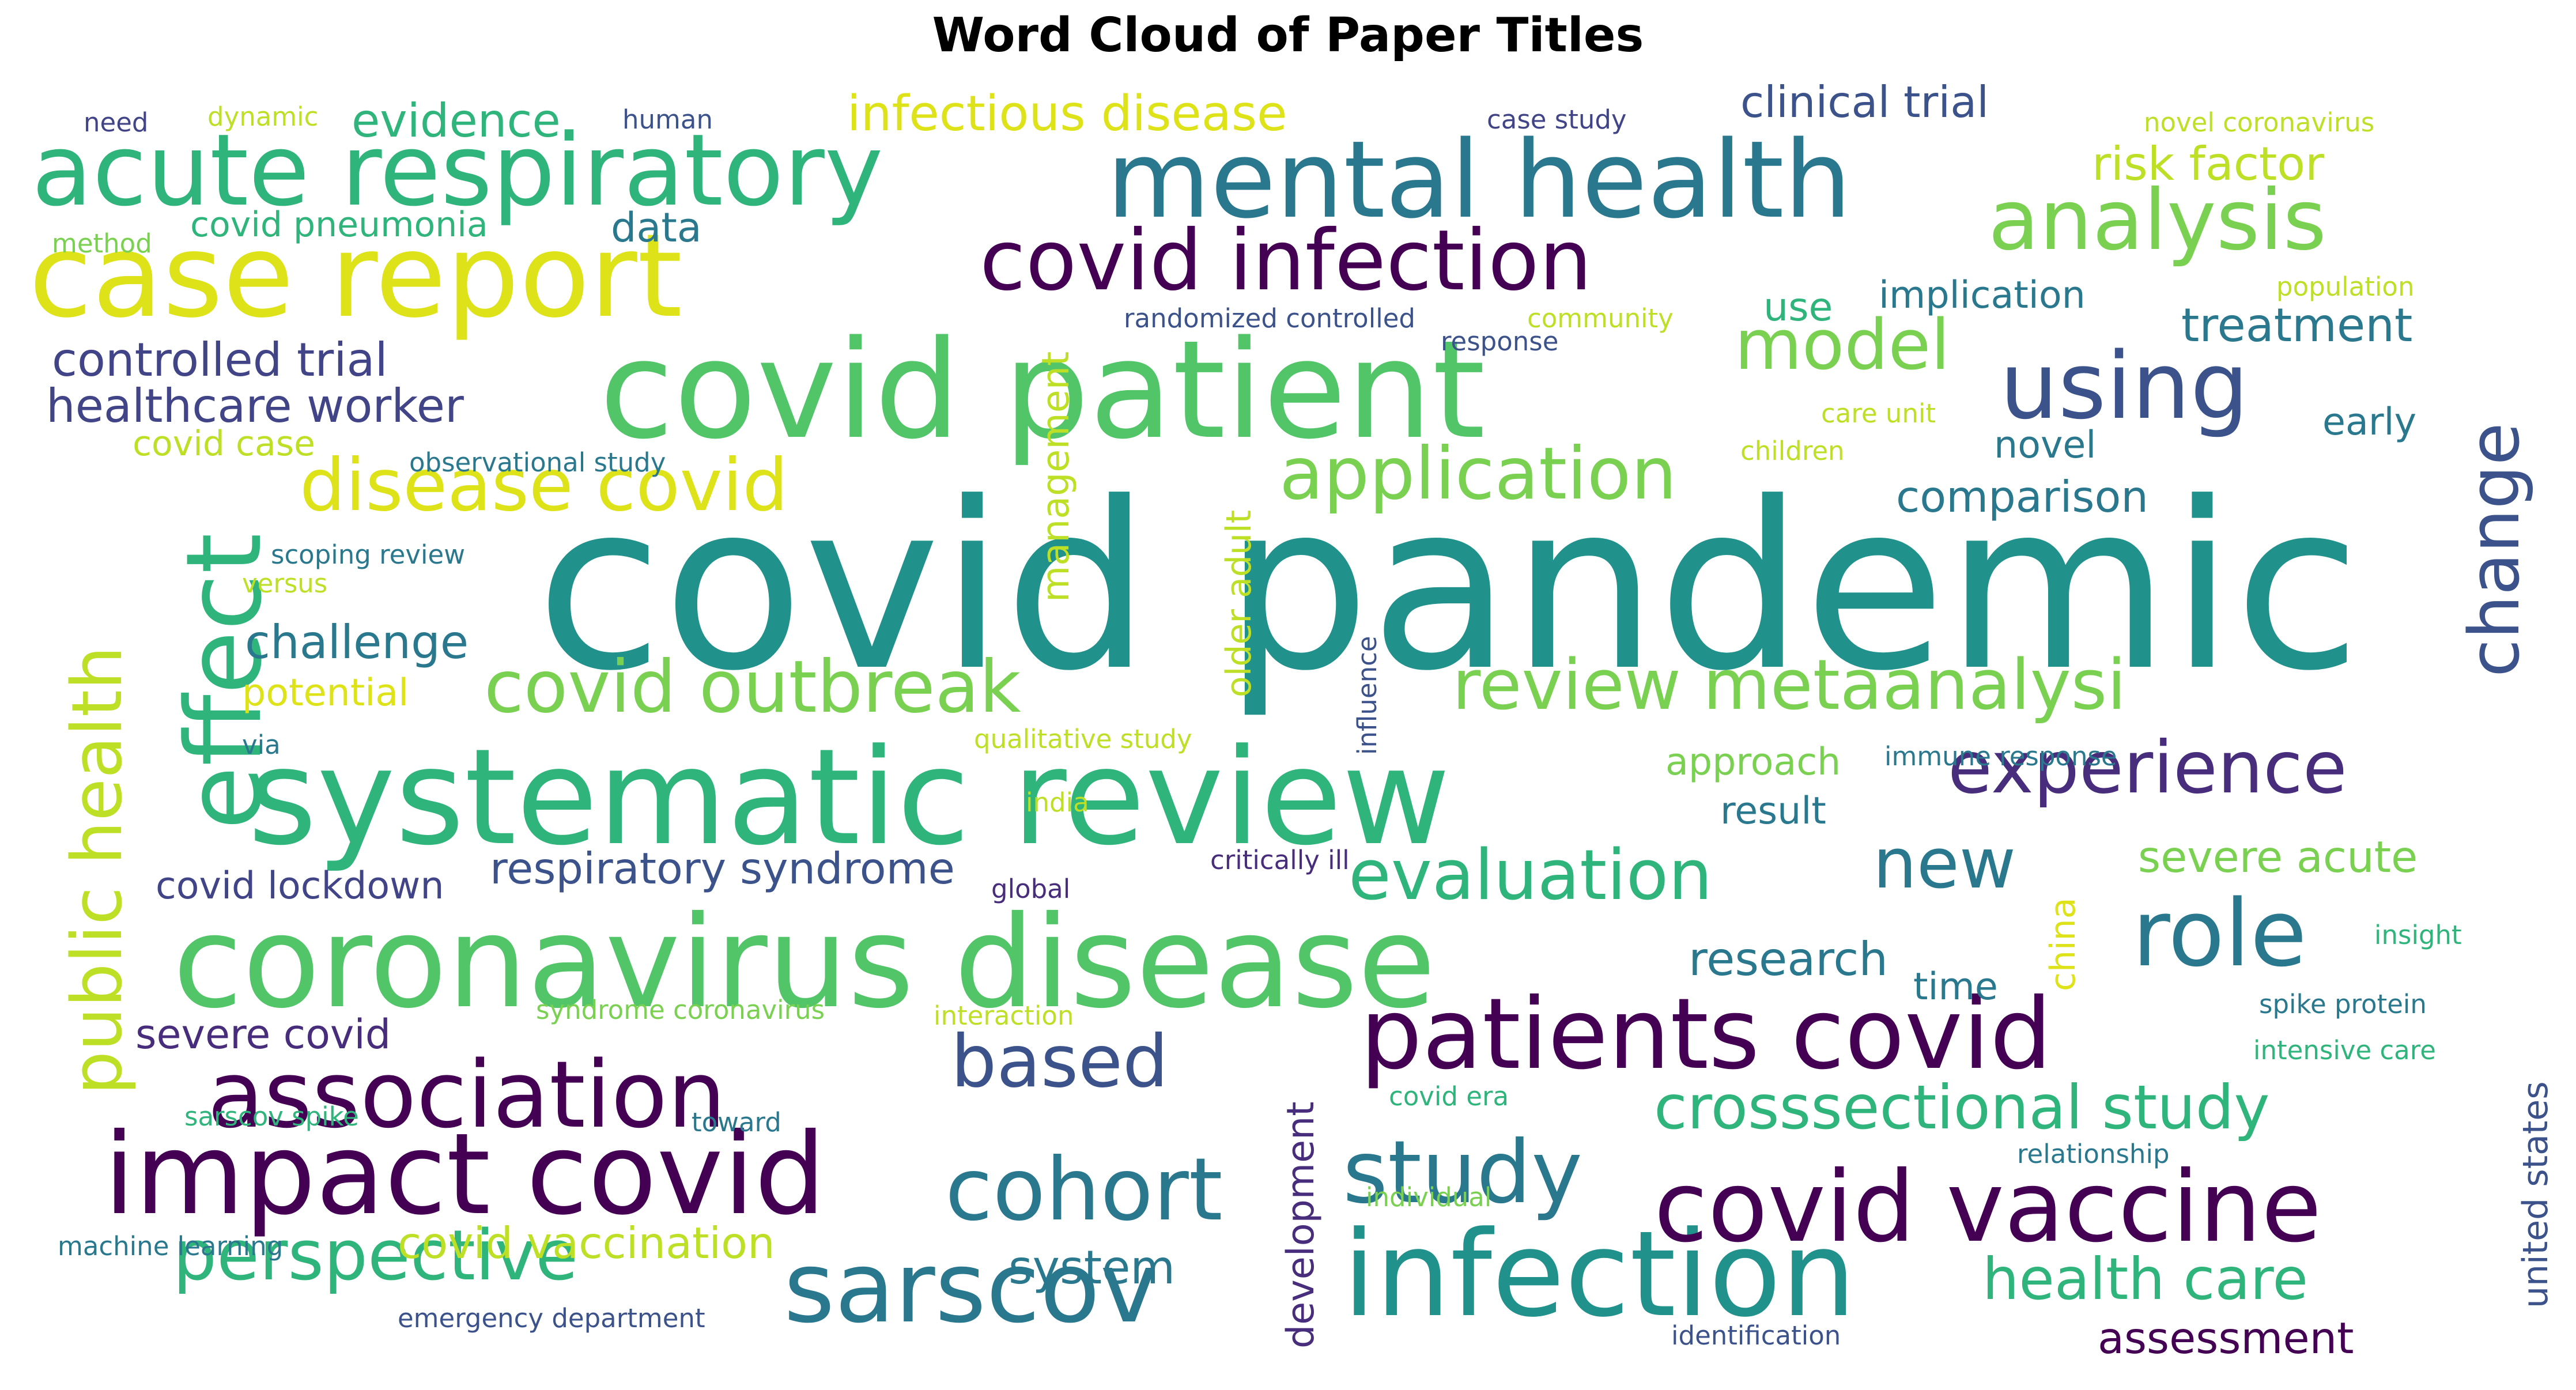  Describe the element at coordinates (1286, 260) in the screenshot. I see `cloud-word: covid infection` at that location.